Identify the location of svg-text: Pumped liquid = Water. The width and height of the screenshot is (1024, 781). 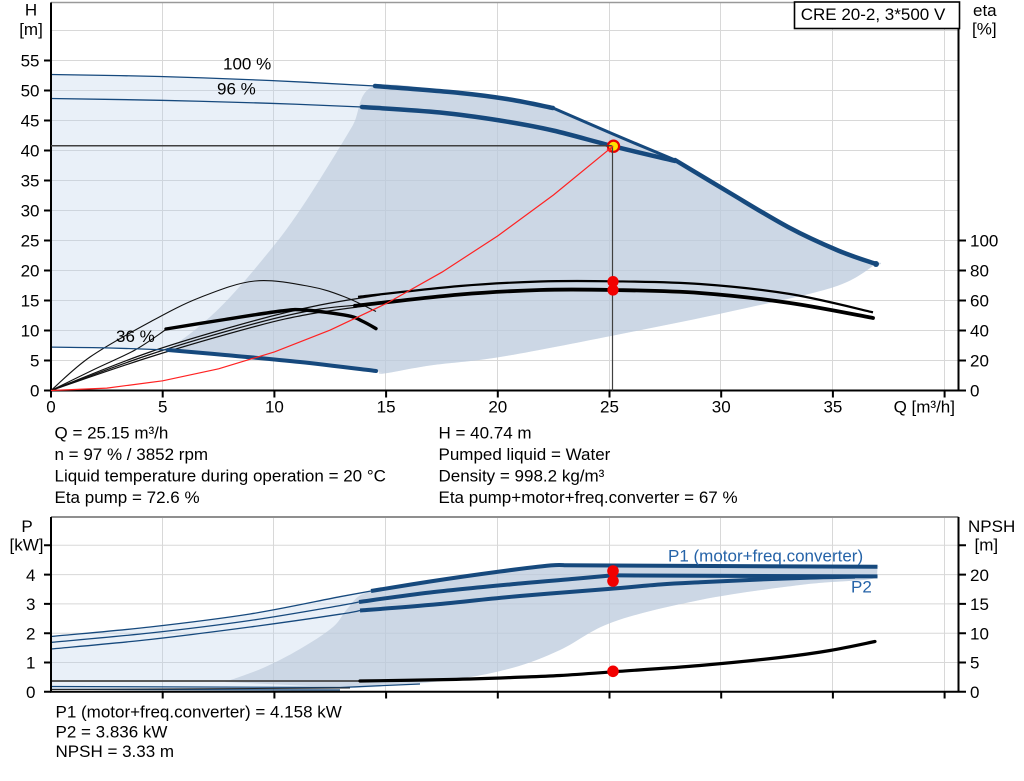
(525, 454).